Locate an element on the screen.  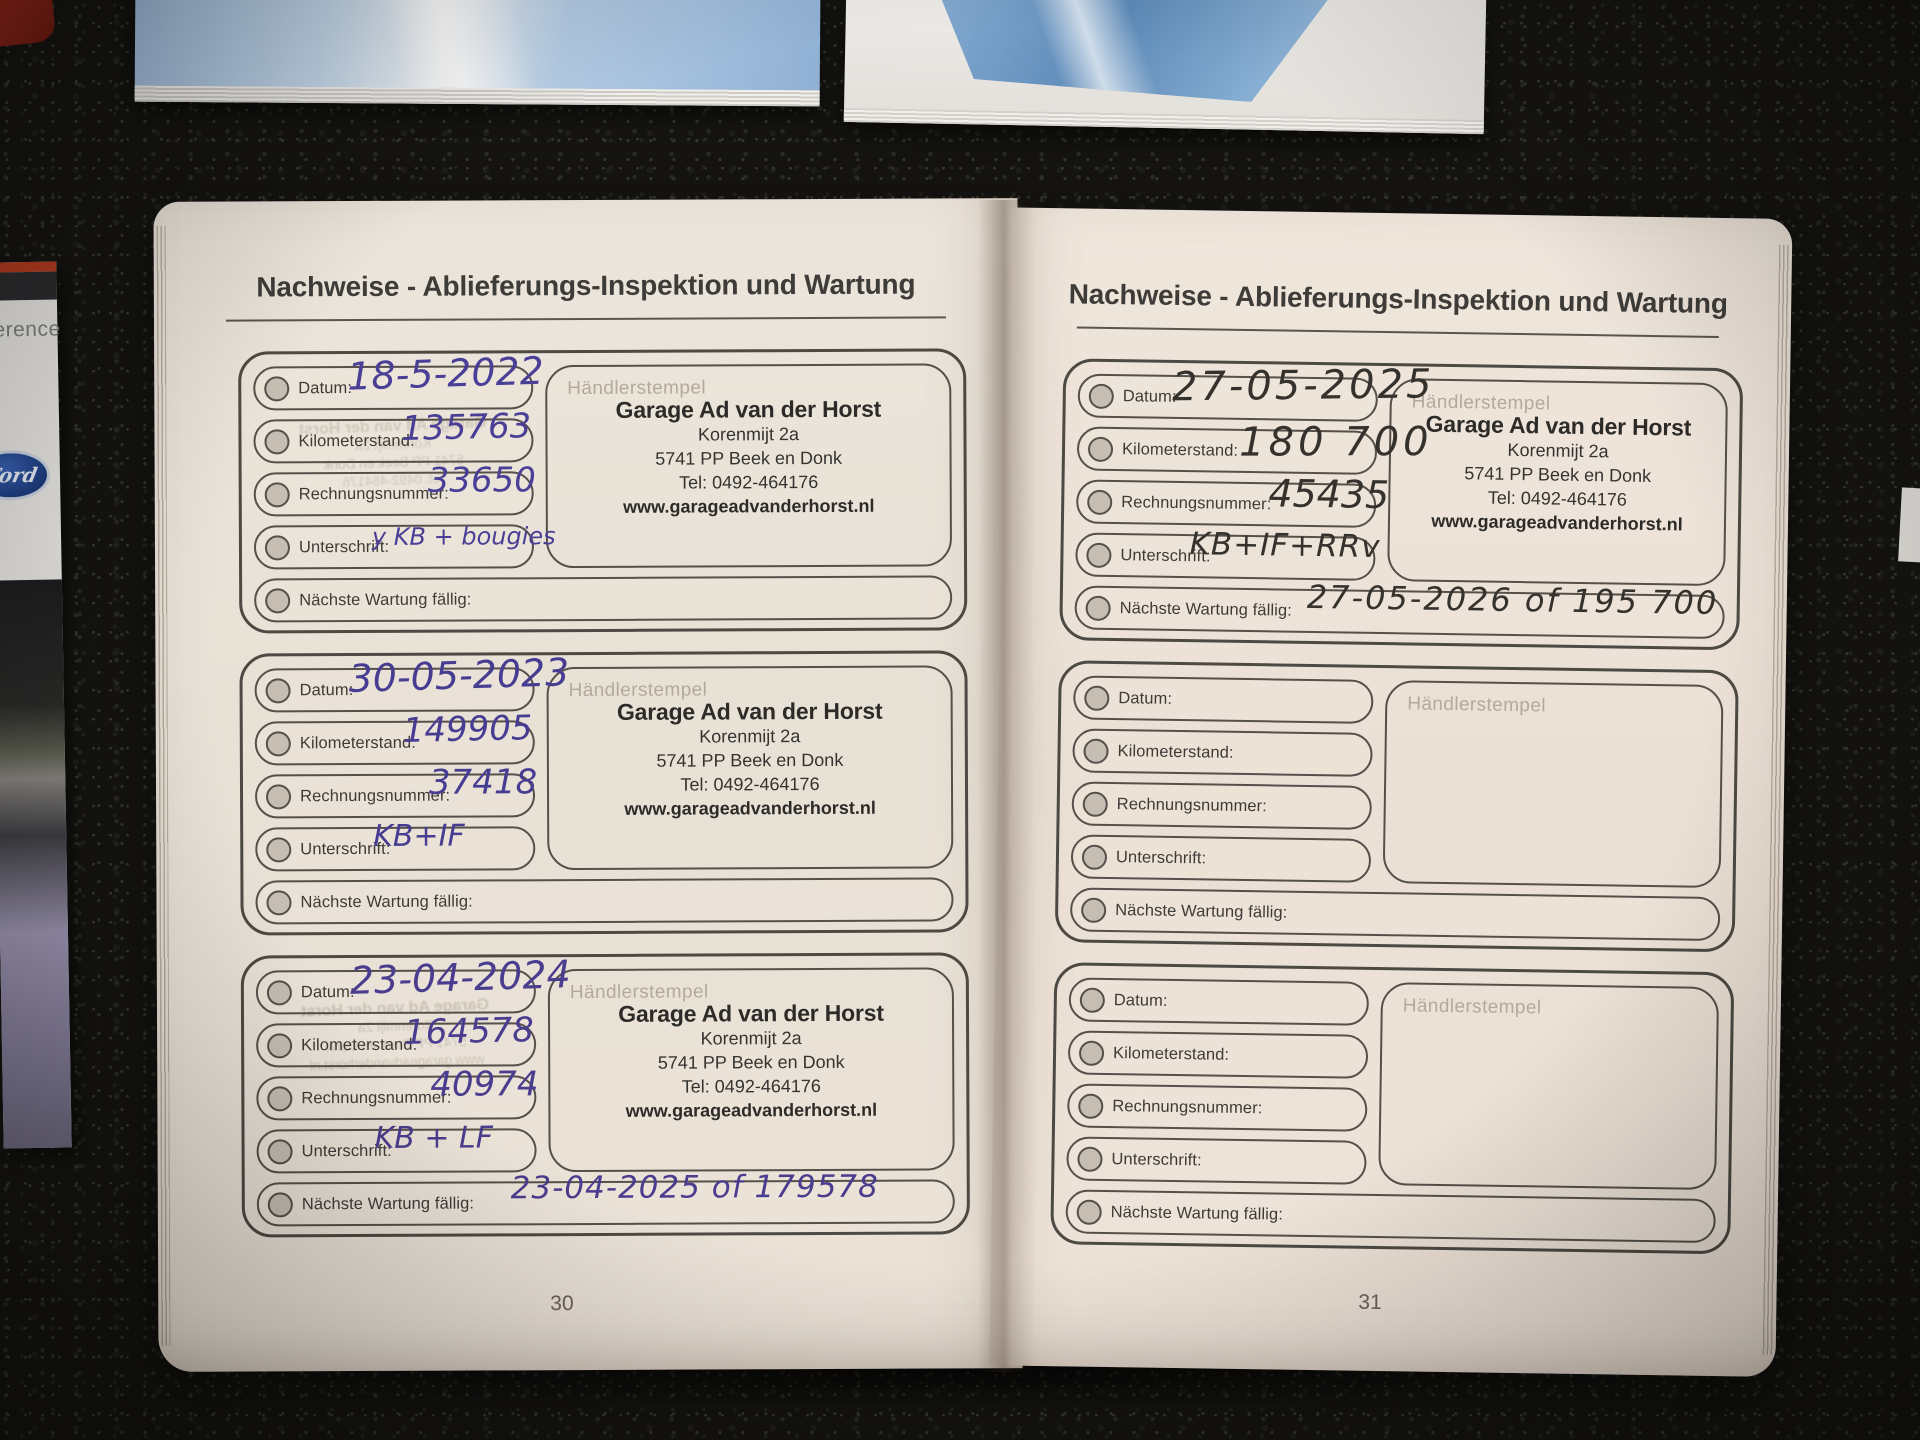
datum-field: Datum: 27-05-2025 is located at coordinates (1256, 391).